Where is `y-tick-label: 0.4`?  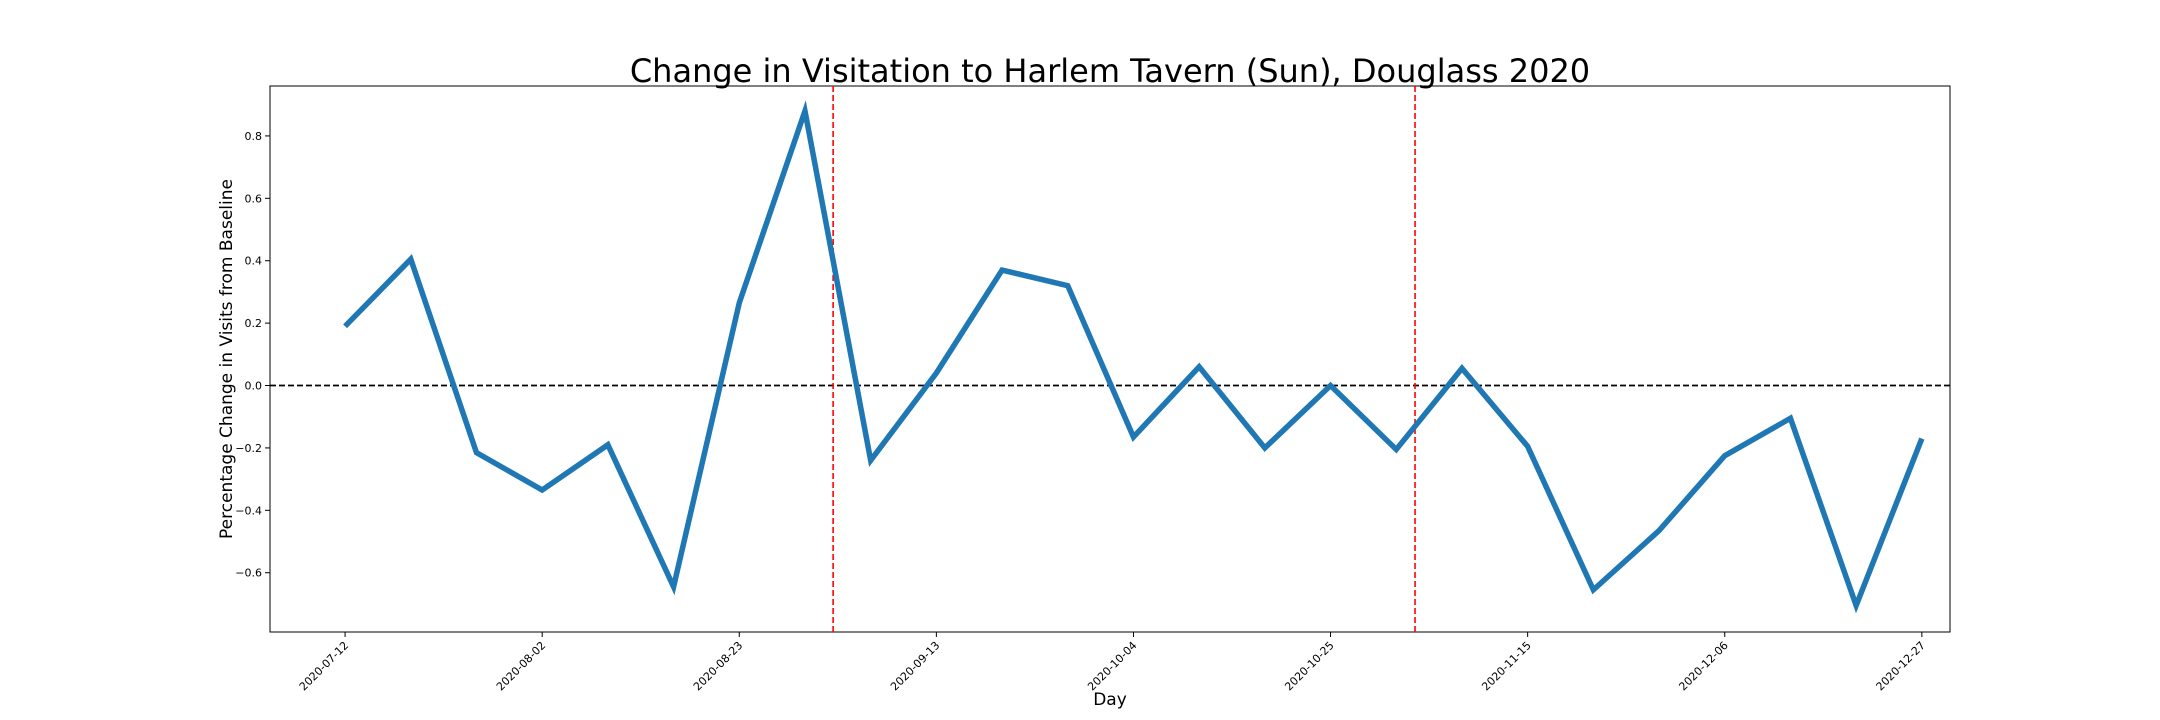 y-tick-label: 0.4 is located at coordinates (254, 261).